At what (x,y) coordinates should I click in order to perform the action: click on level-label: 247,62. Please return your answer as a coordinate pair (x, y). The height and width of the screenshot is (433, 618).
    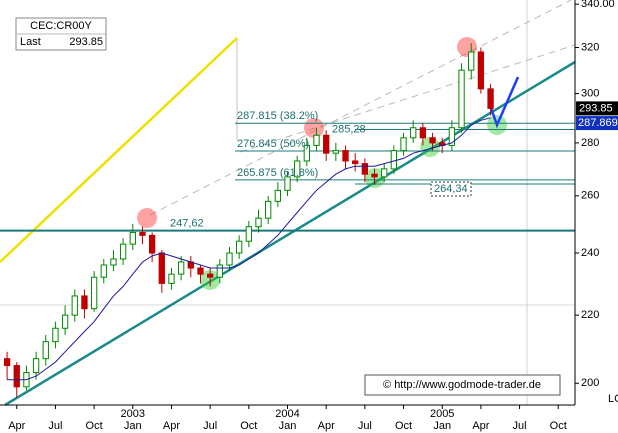
    Looking at the image, I should click on (187, 224).